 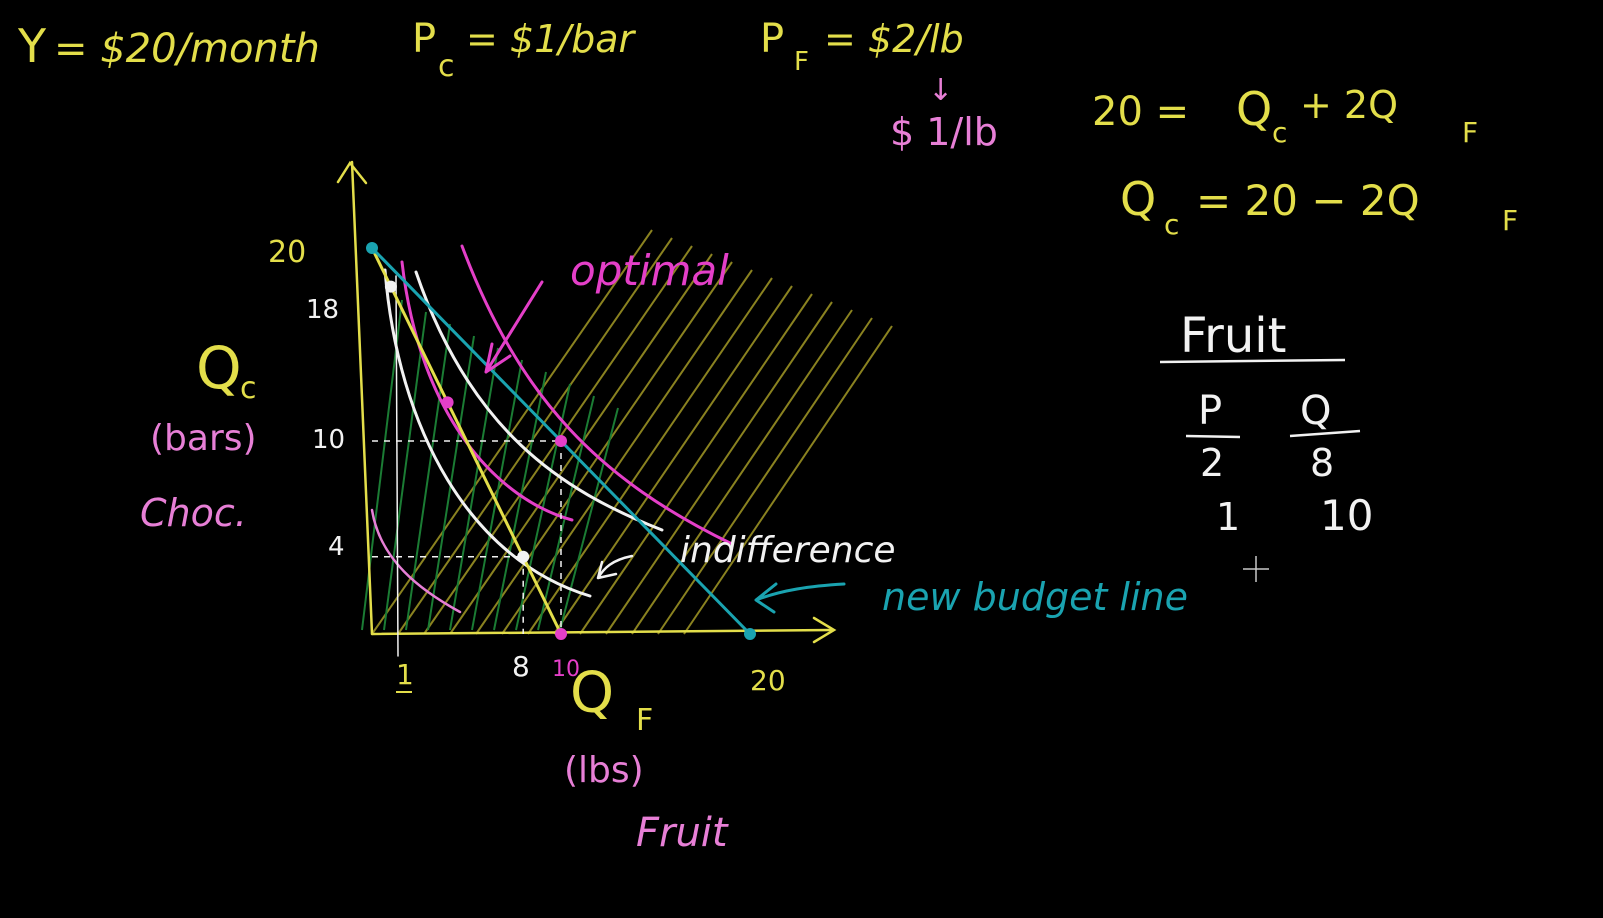 What do you see at coordinates (566, 669) in the screenshot?
I see `x-tick-10: 10` at bounding box center [566, 669].